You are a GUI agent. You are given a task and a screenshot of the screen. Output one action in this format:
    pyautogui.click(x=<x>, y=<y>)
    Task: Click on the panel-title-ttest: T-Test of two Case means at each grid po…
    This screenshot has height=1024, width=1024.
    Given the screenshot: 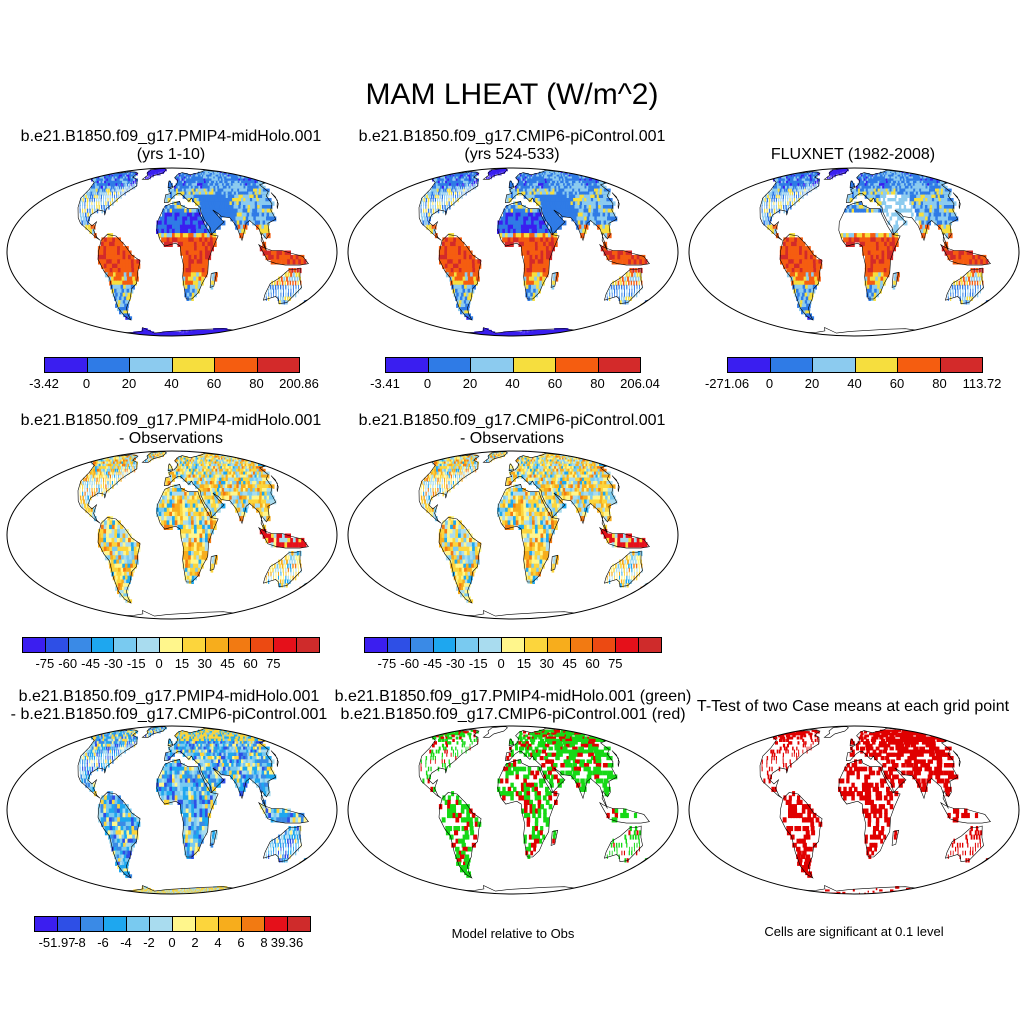 What is the action you would take?
    pyautogui.click(x=853, y=707)
    